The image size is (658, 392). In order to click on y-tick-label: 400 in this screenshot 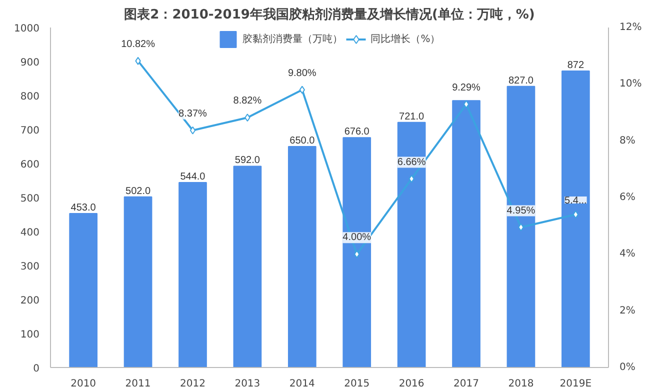, I will do `click(30, 233)`.